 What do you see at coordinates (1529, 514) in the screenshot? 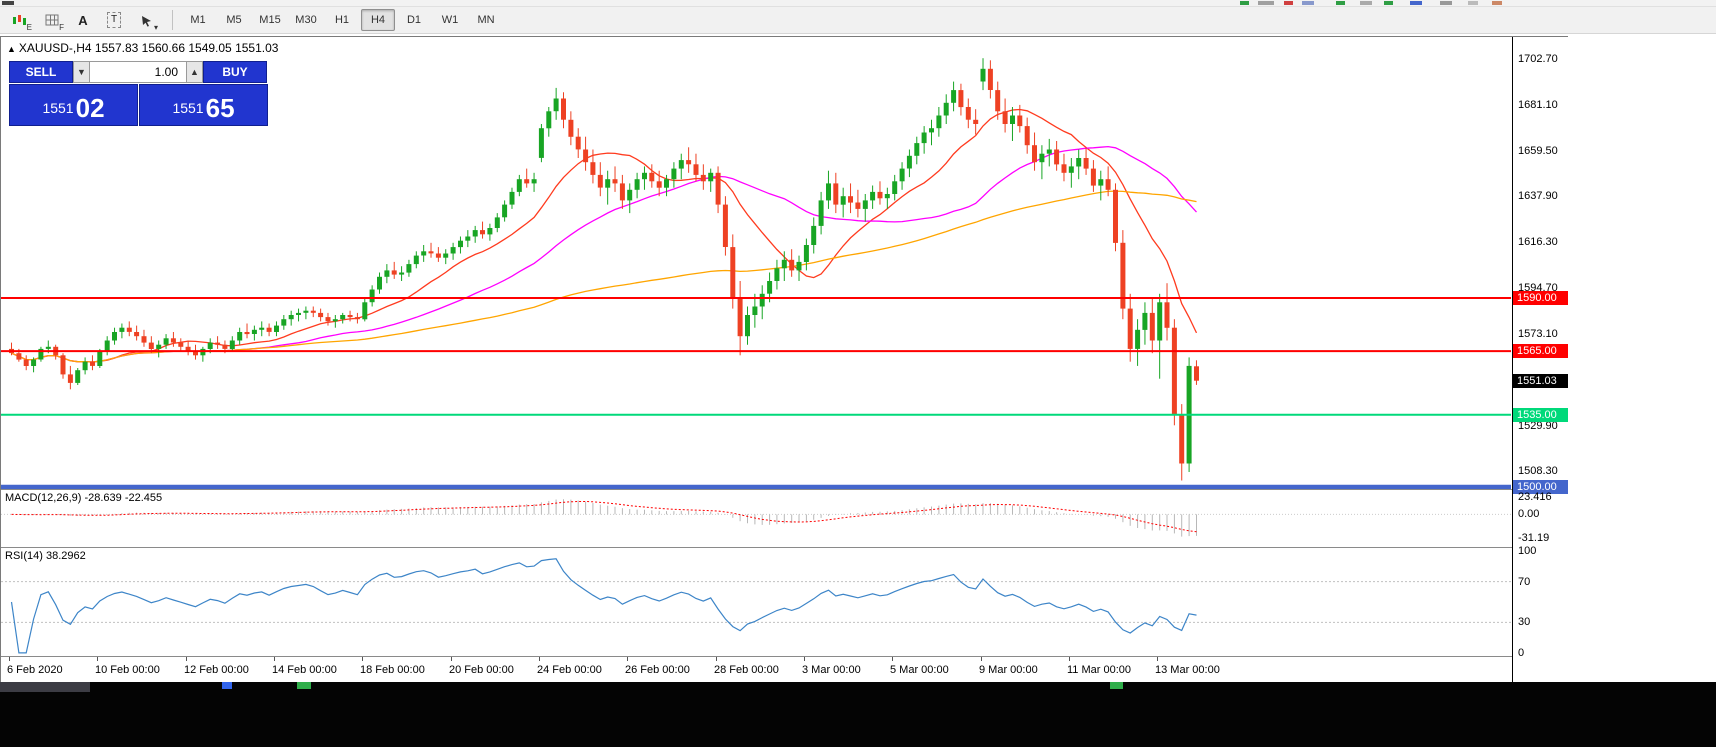
I see `macd-axis-label: 0.00` at bounding box center [1529, 514].